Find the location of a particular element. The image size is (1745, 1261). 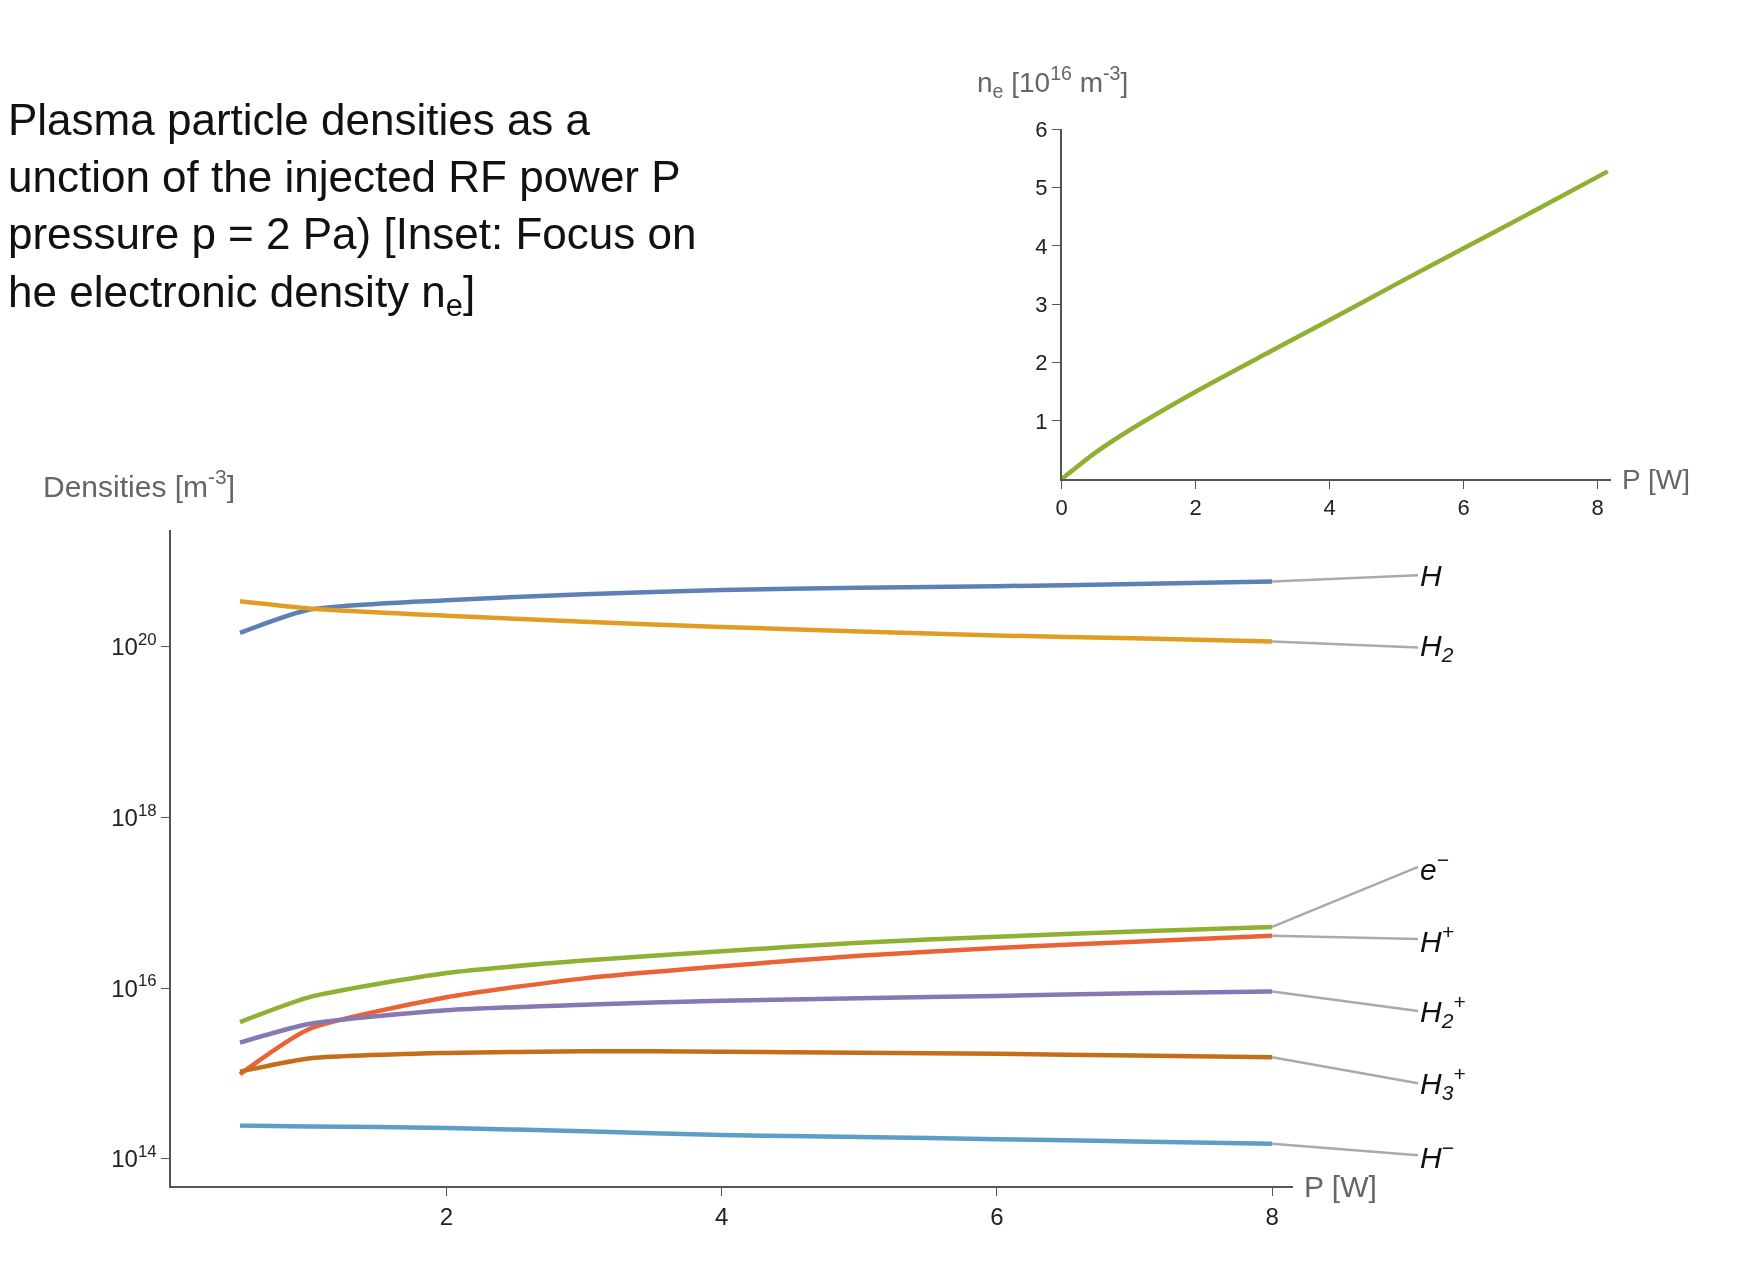

y-tick-label: 3 is located at coordinates (1041, 304).